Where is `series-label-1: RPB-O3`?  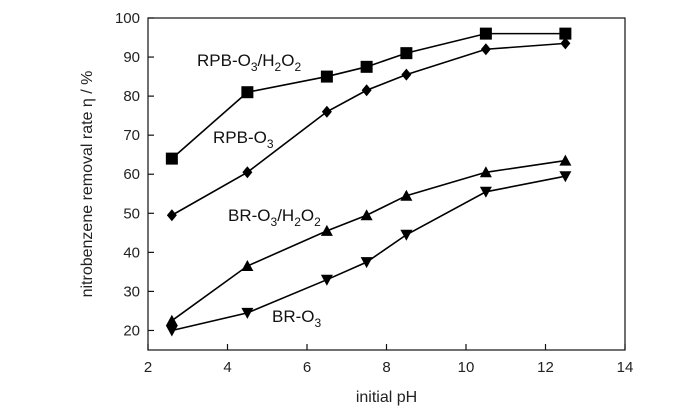 series-label-1: RPB-O3 is located at coordinates (243, 139).